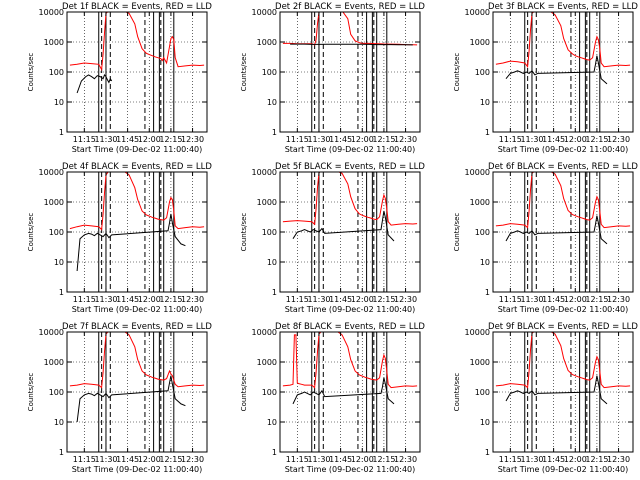  Describe the element at coordinates (563, 167) in the screenshot. I see `panel-title: Det 6f BLACK = Events, RED = LLD` at that location.